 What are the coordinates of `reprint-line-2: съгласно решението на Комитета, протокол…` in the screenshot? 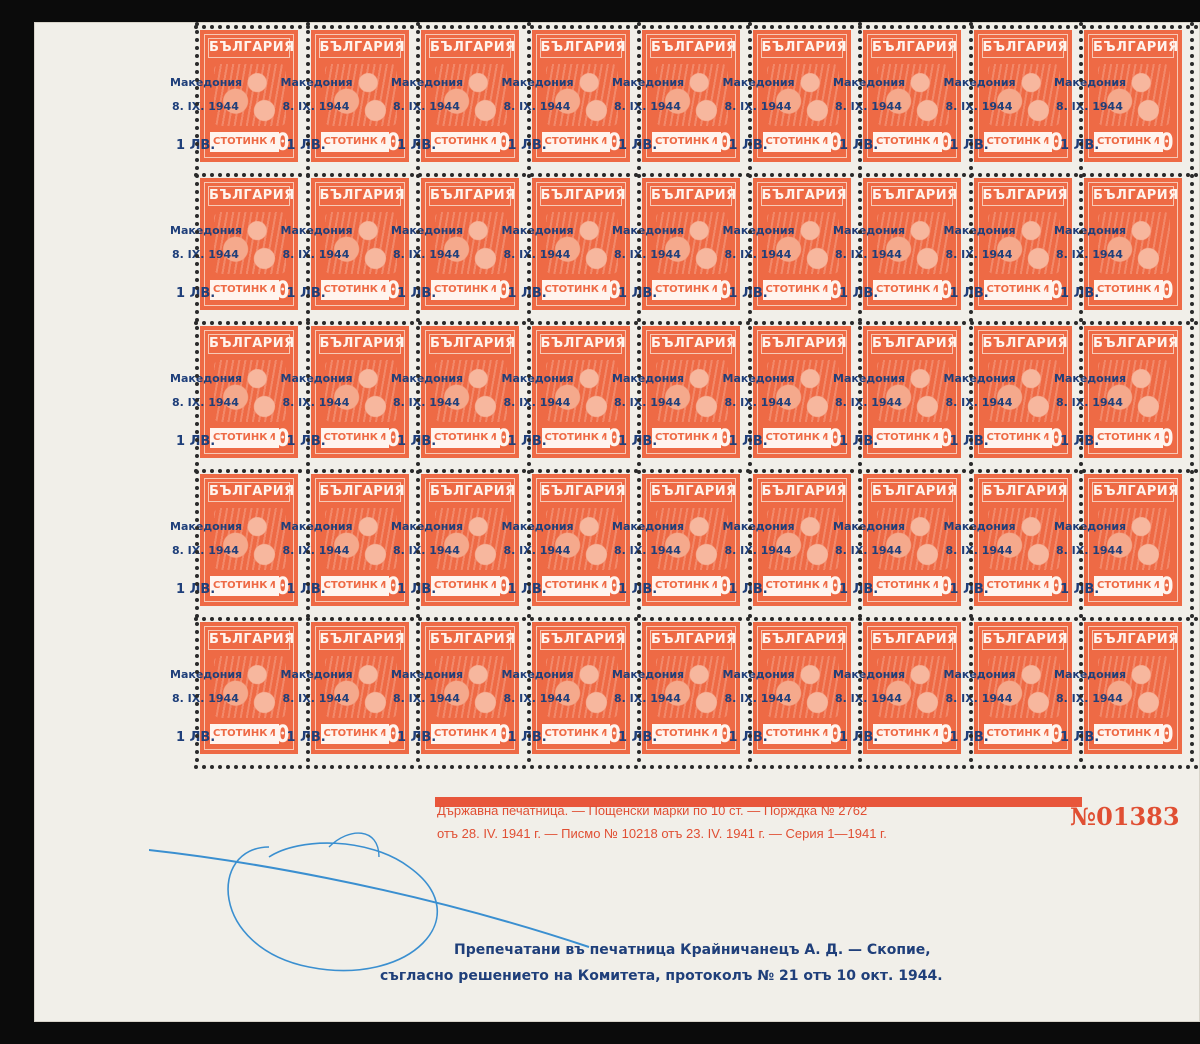 It's located at (661, 976).